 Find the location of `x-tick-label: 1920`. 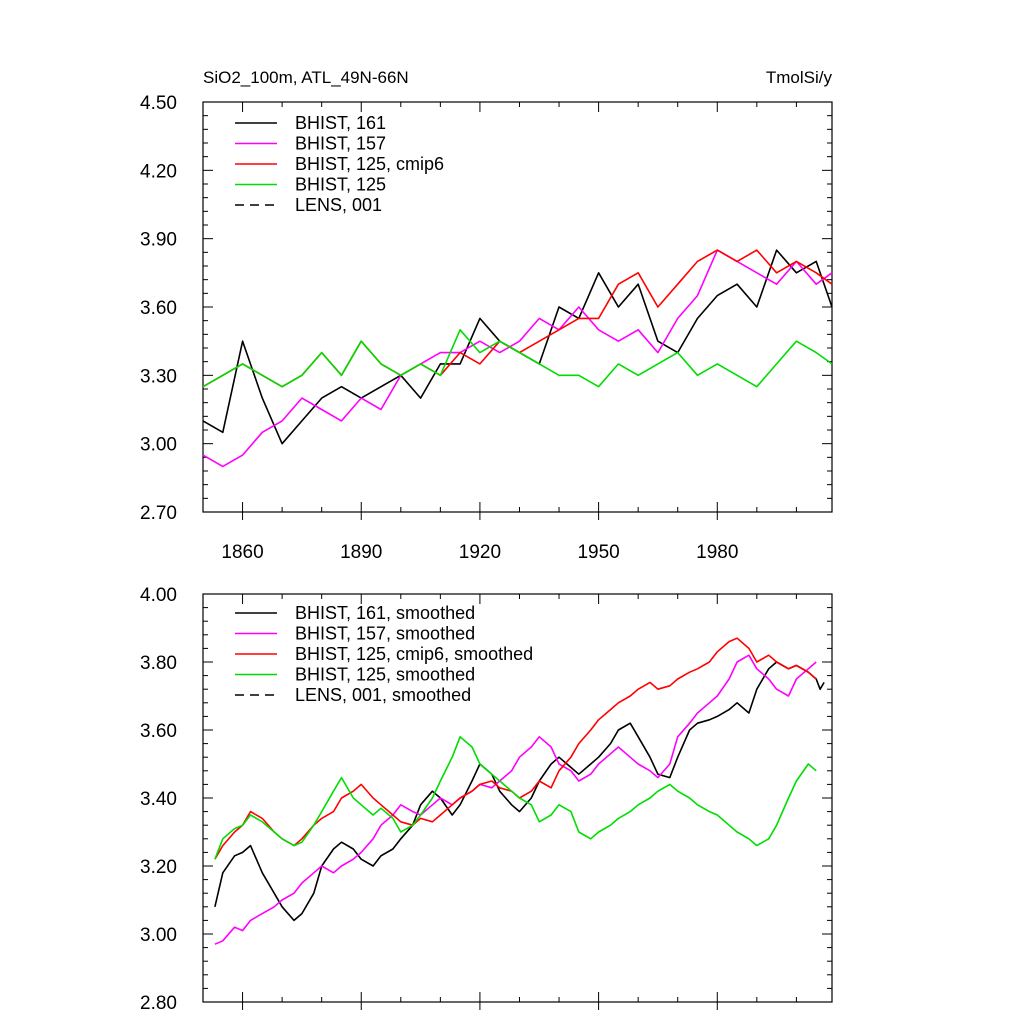

x-tick-label: 1920 is located at coordinates (480, 552).